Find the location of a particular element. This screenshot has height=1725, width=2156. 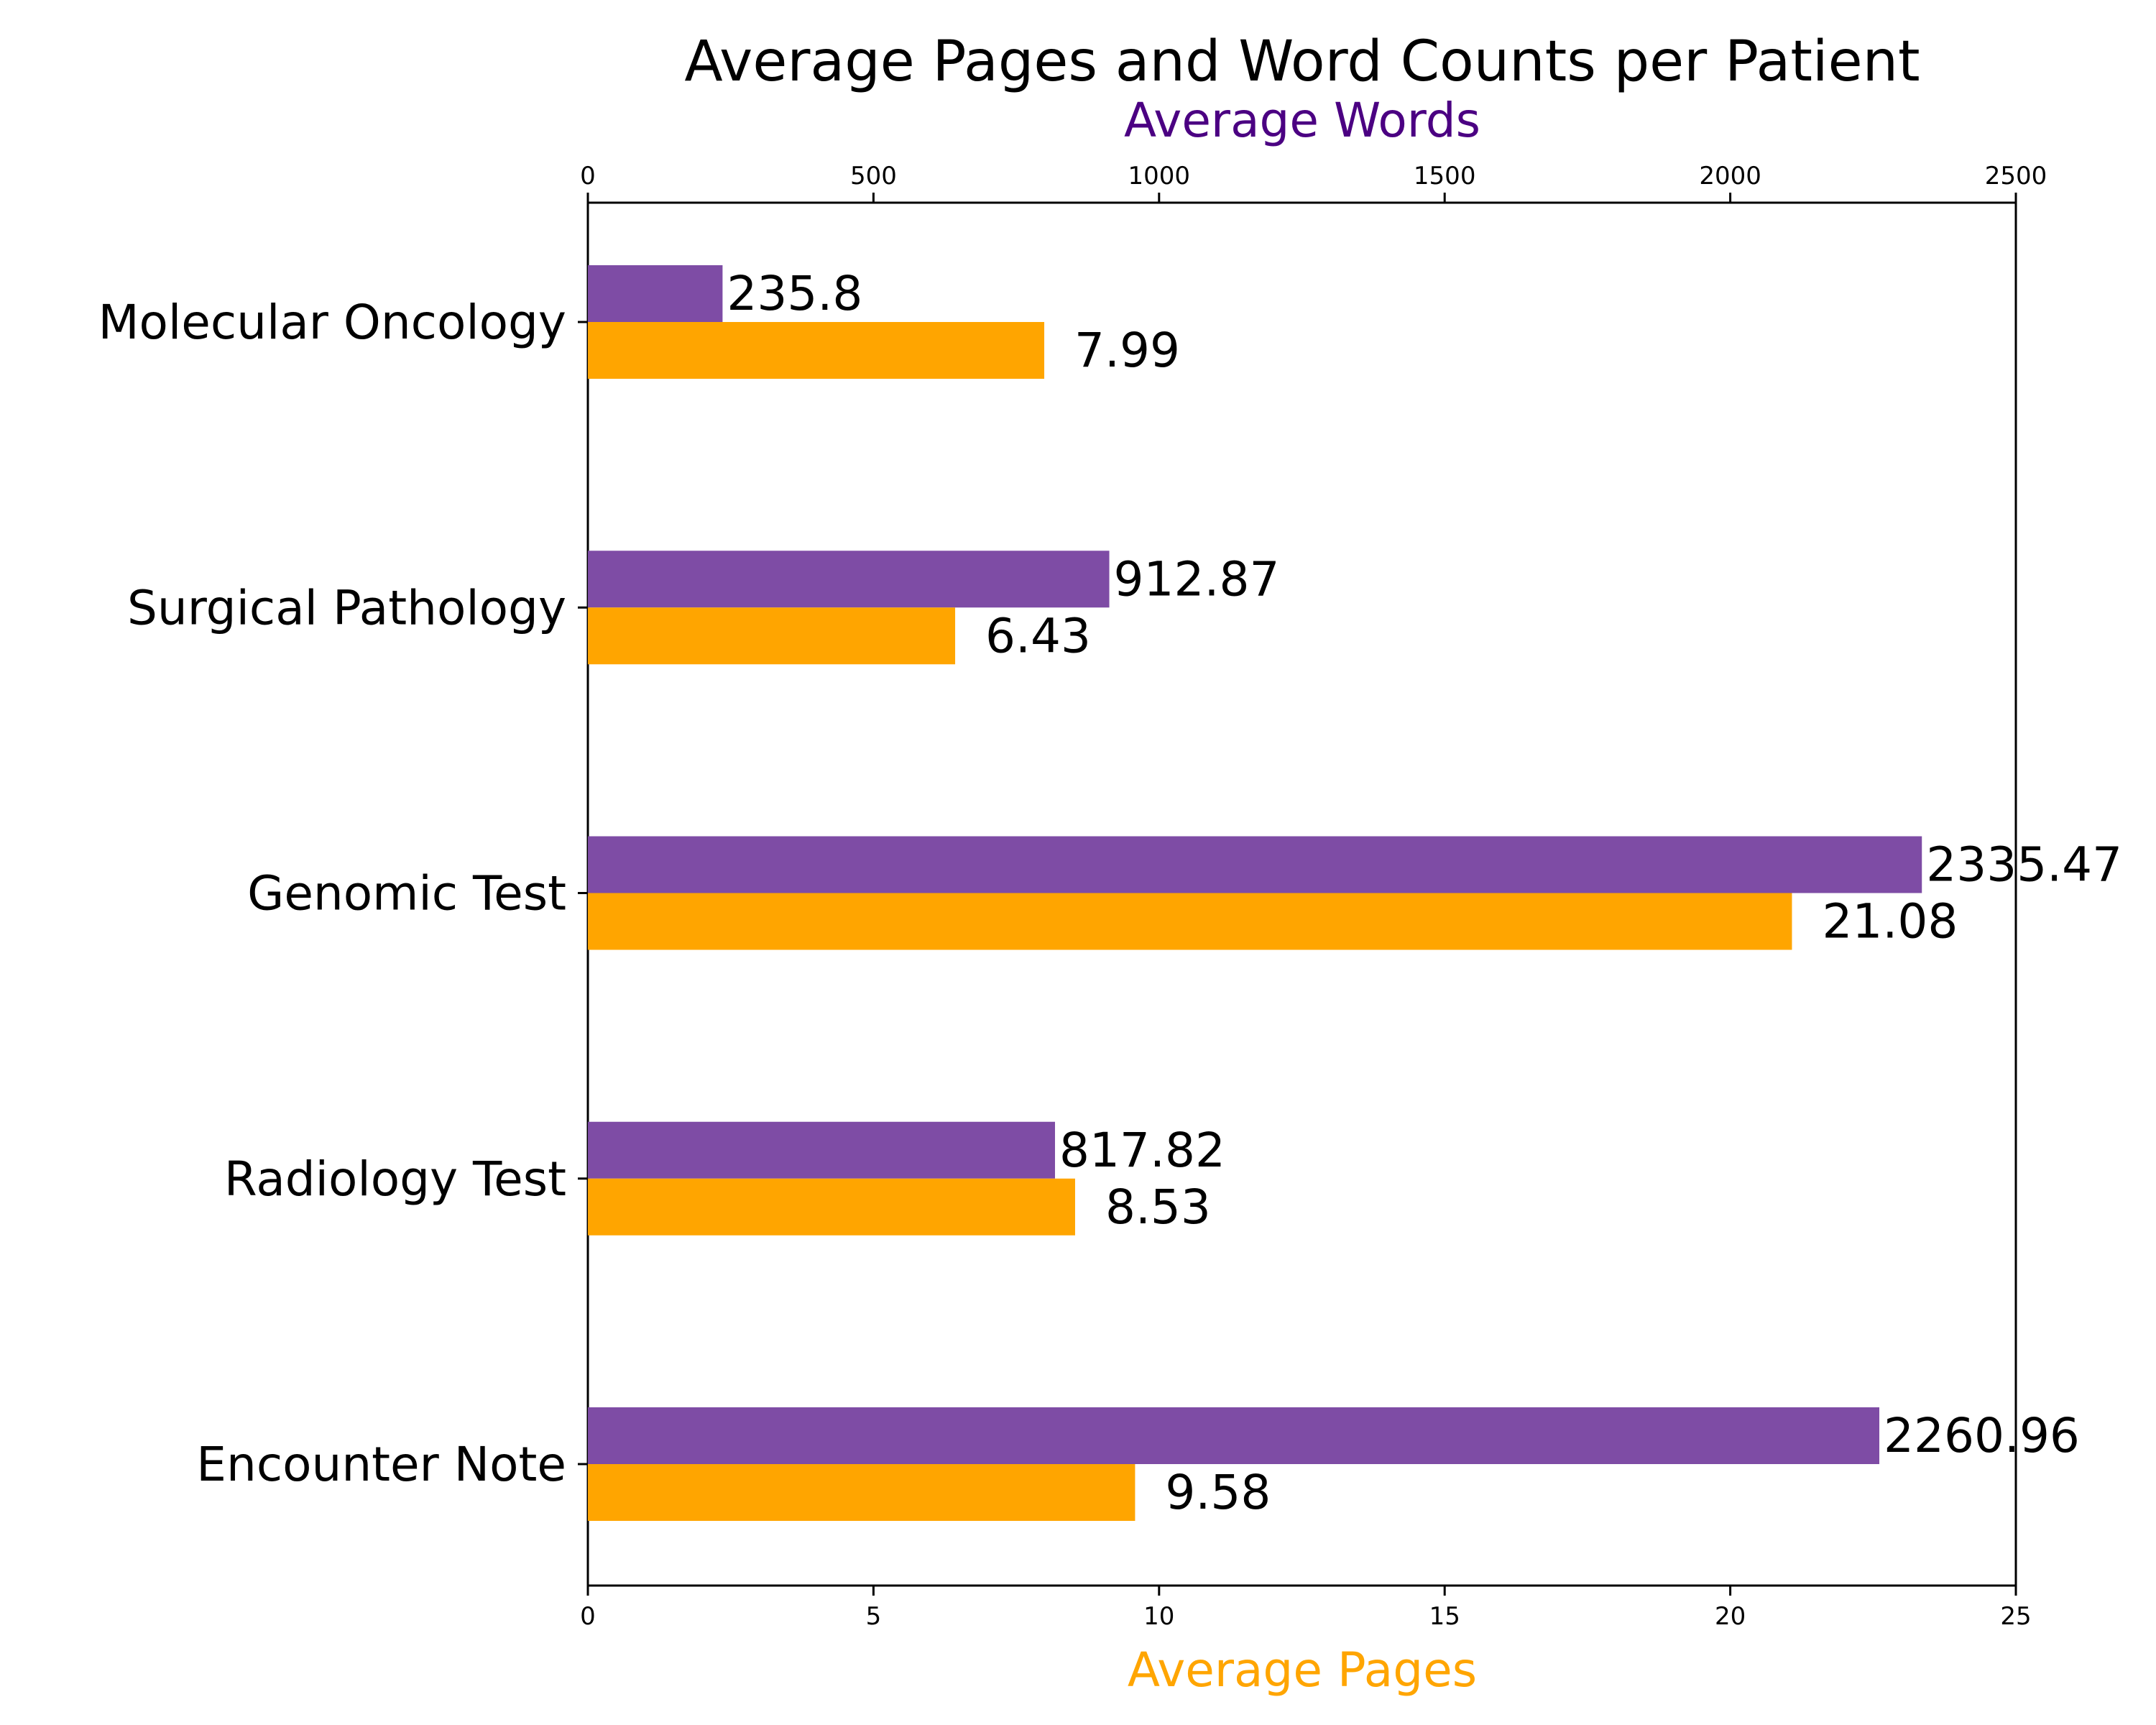

top-axis-title: Average Words is located at coordinates (1302, 120).